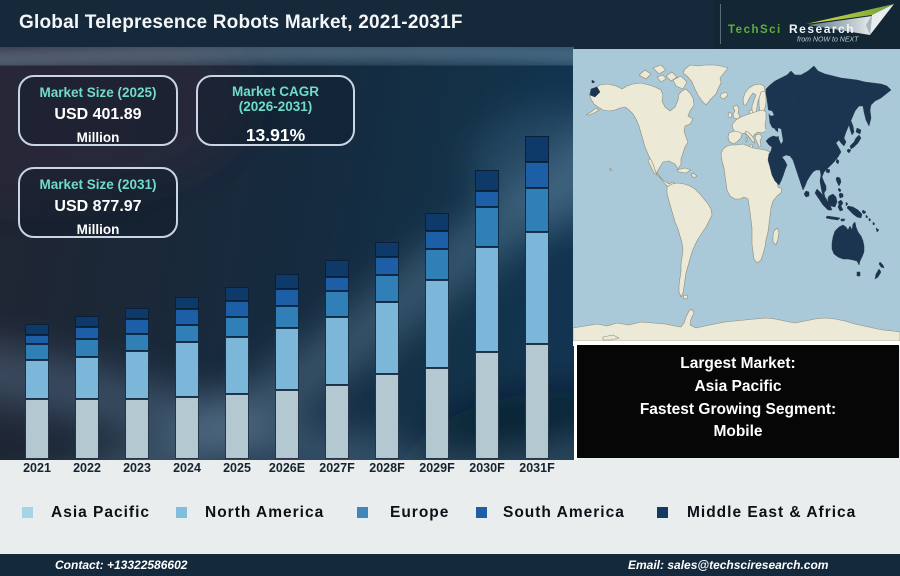  I want to click on svg-text: from NOW to NEXT, so click(828, 40).